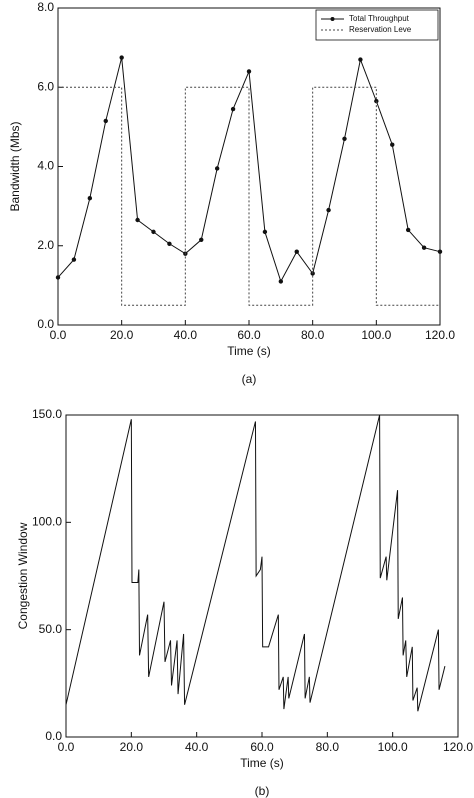 The height and width of the screenshot is (798, 474). What do you see at coordinates (332, 19) in the screenshot?
I see `legend-marker` at bounding box center [332, 19].